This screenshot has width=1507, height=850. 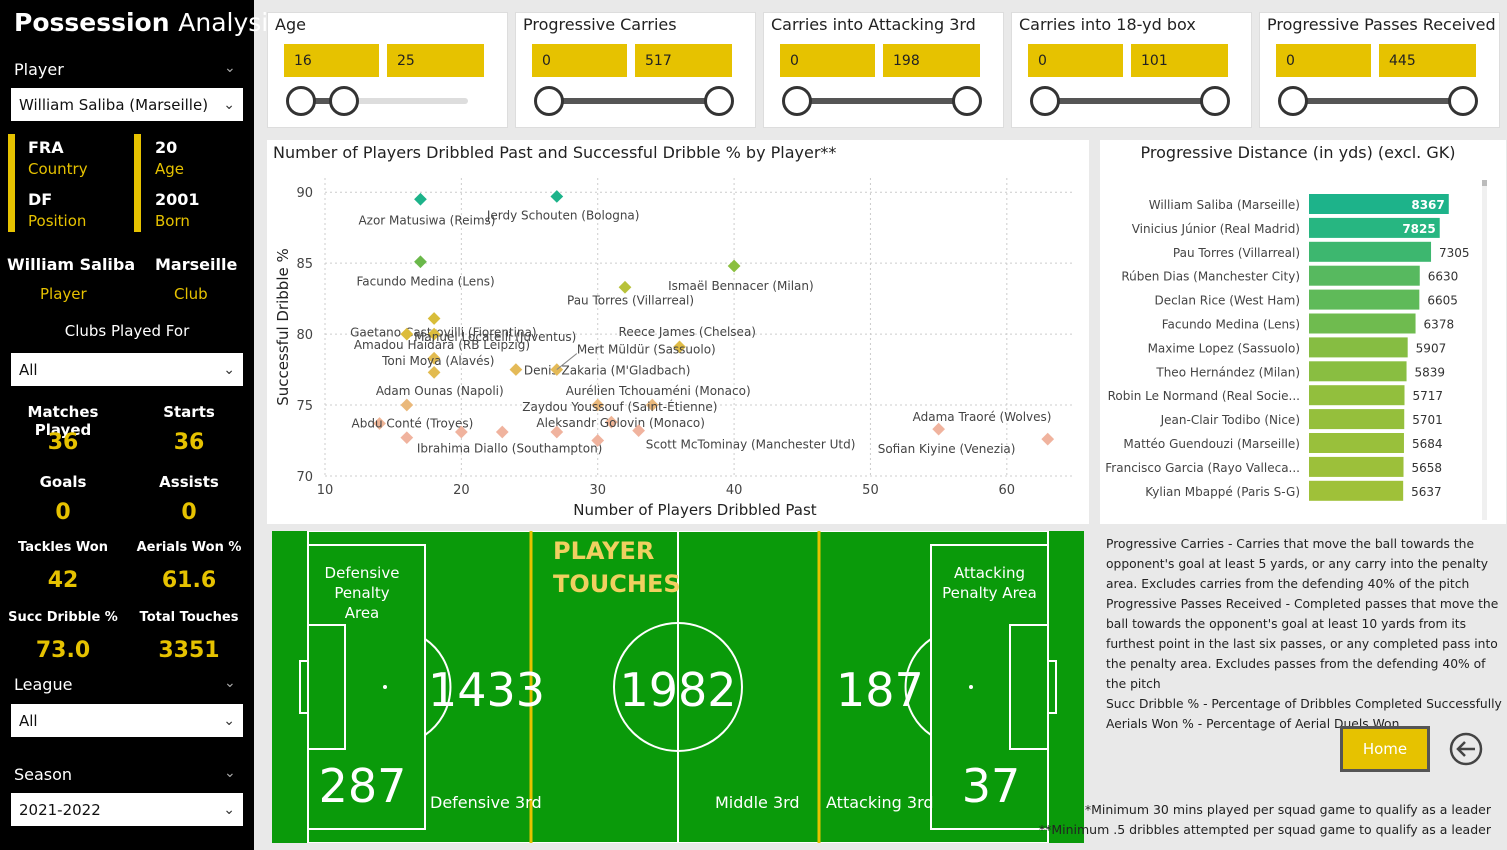 I want to click on position-value: DF, so click(x=40, y=199).